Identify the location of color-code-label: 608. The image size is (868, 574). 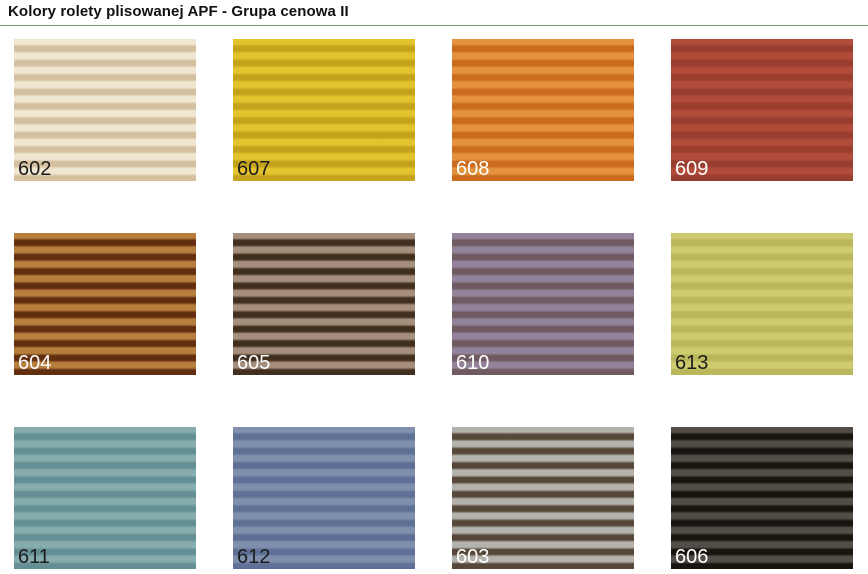
(473, 169).